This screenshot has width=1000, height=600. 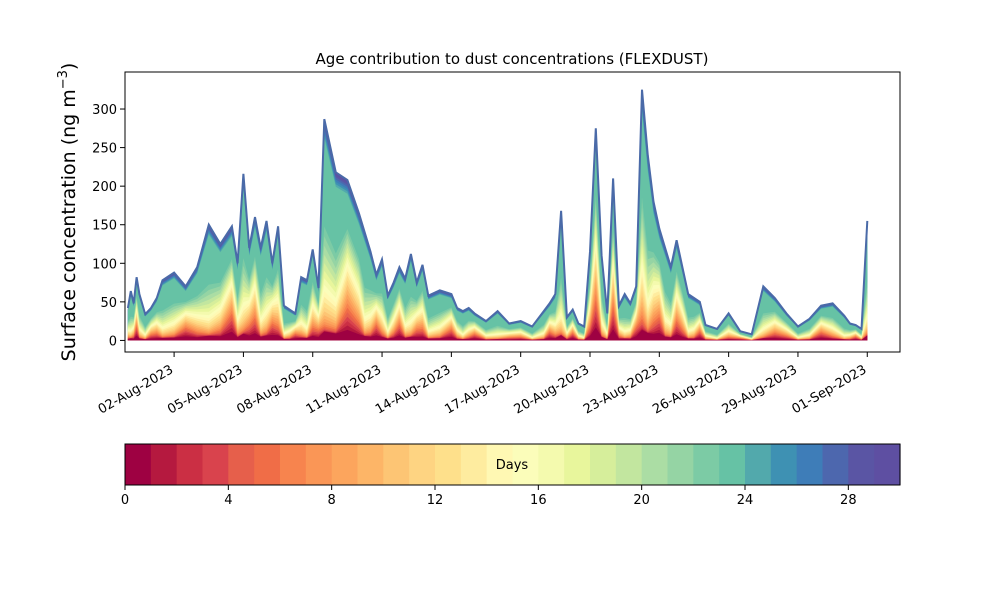 I want to click on colorbar-frame, so click(x=512, y=464).